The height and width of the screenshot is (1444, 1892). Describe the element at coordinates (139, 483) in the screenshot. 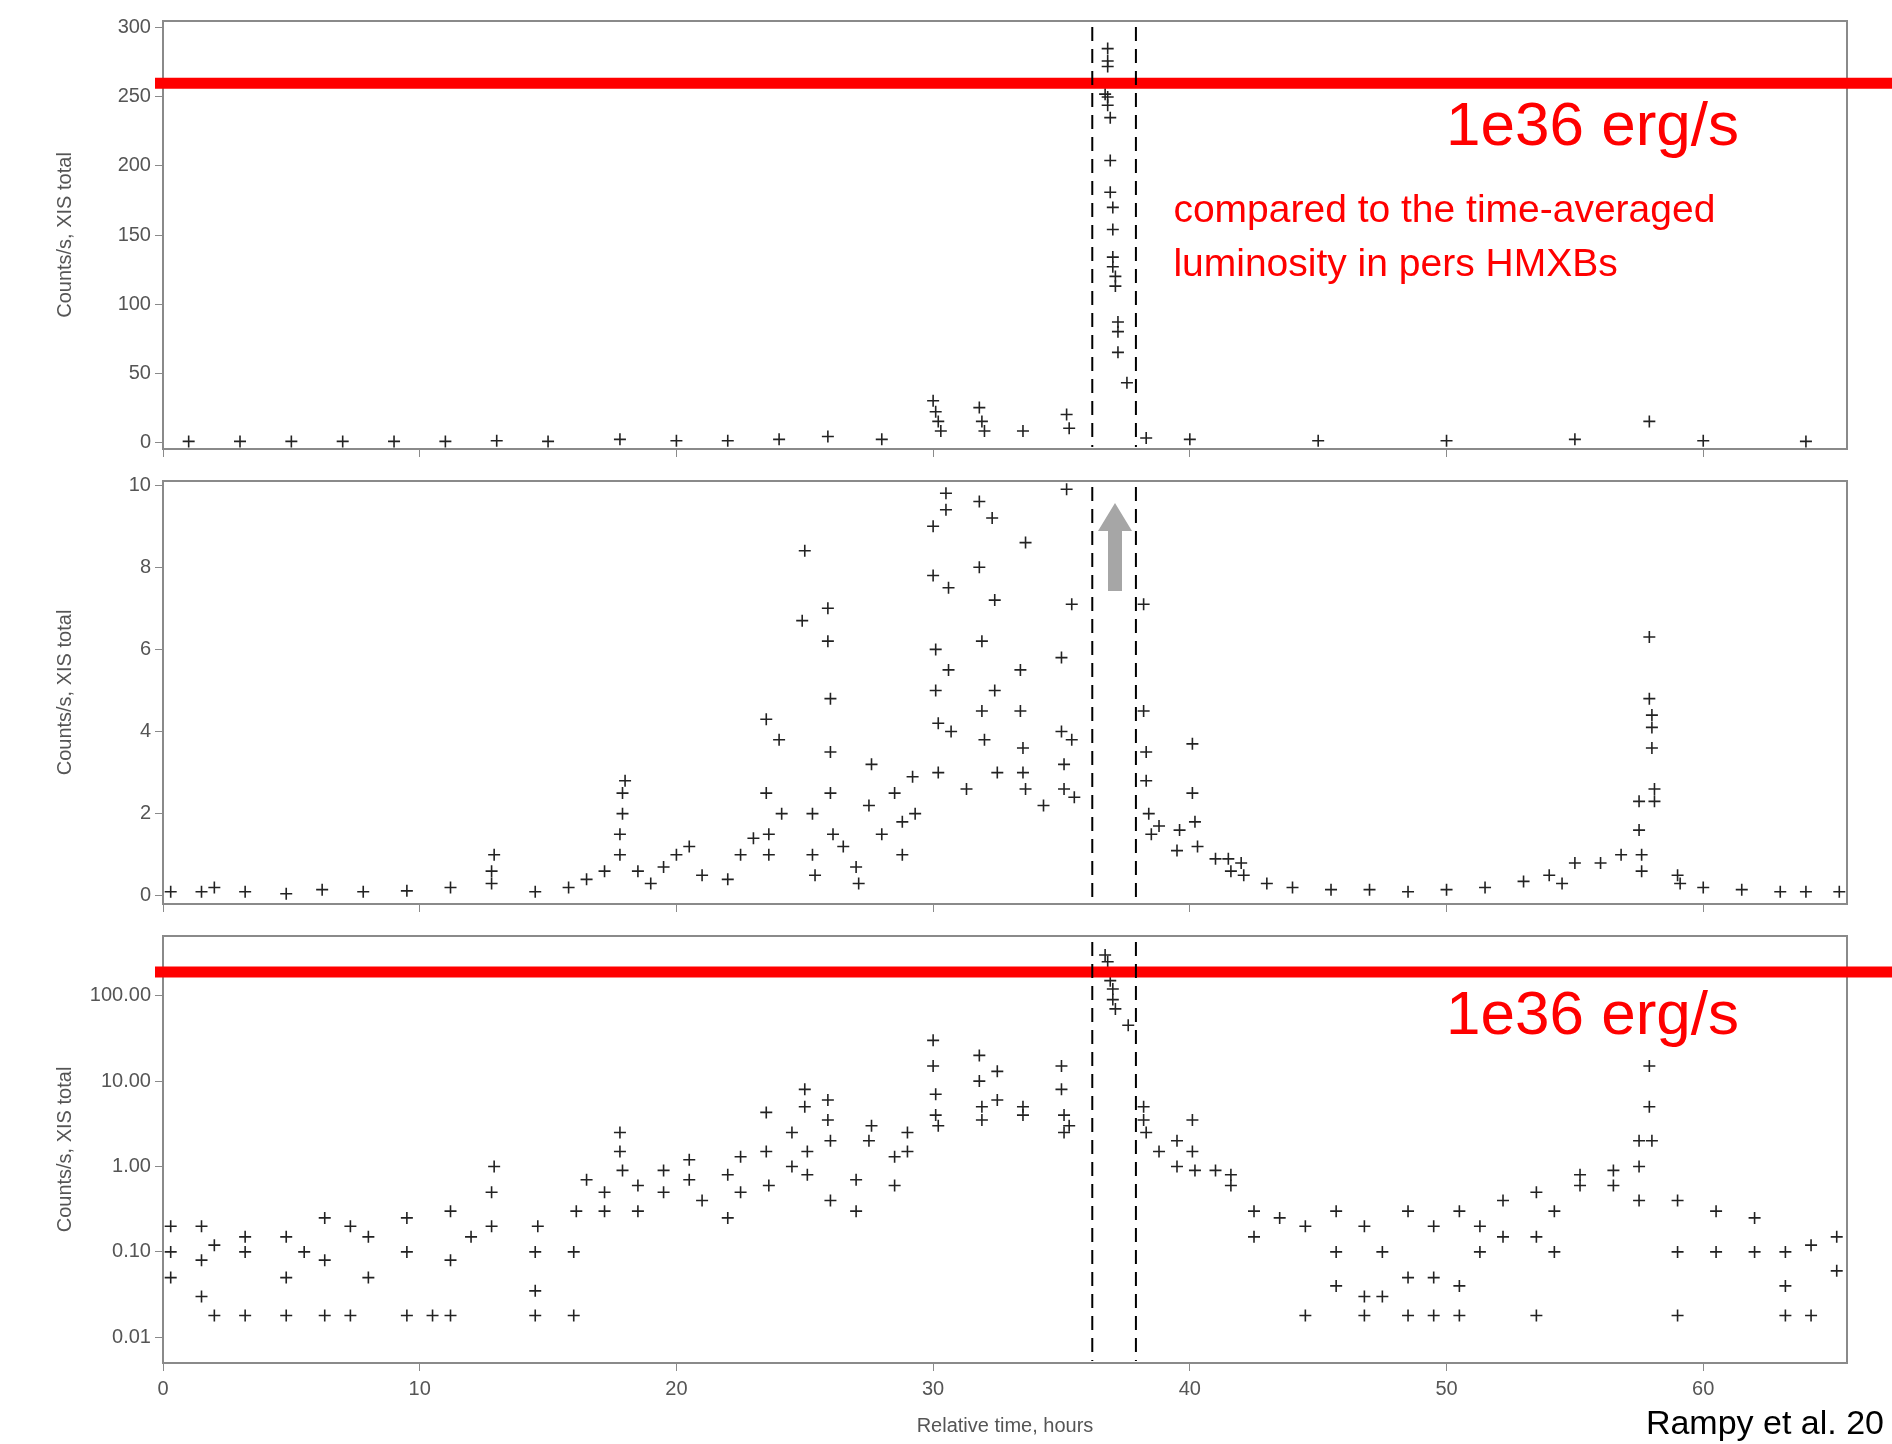

I see `y-tick-label: 10` at that location.